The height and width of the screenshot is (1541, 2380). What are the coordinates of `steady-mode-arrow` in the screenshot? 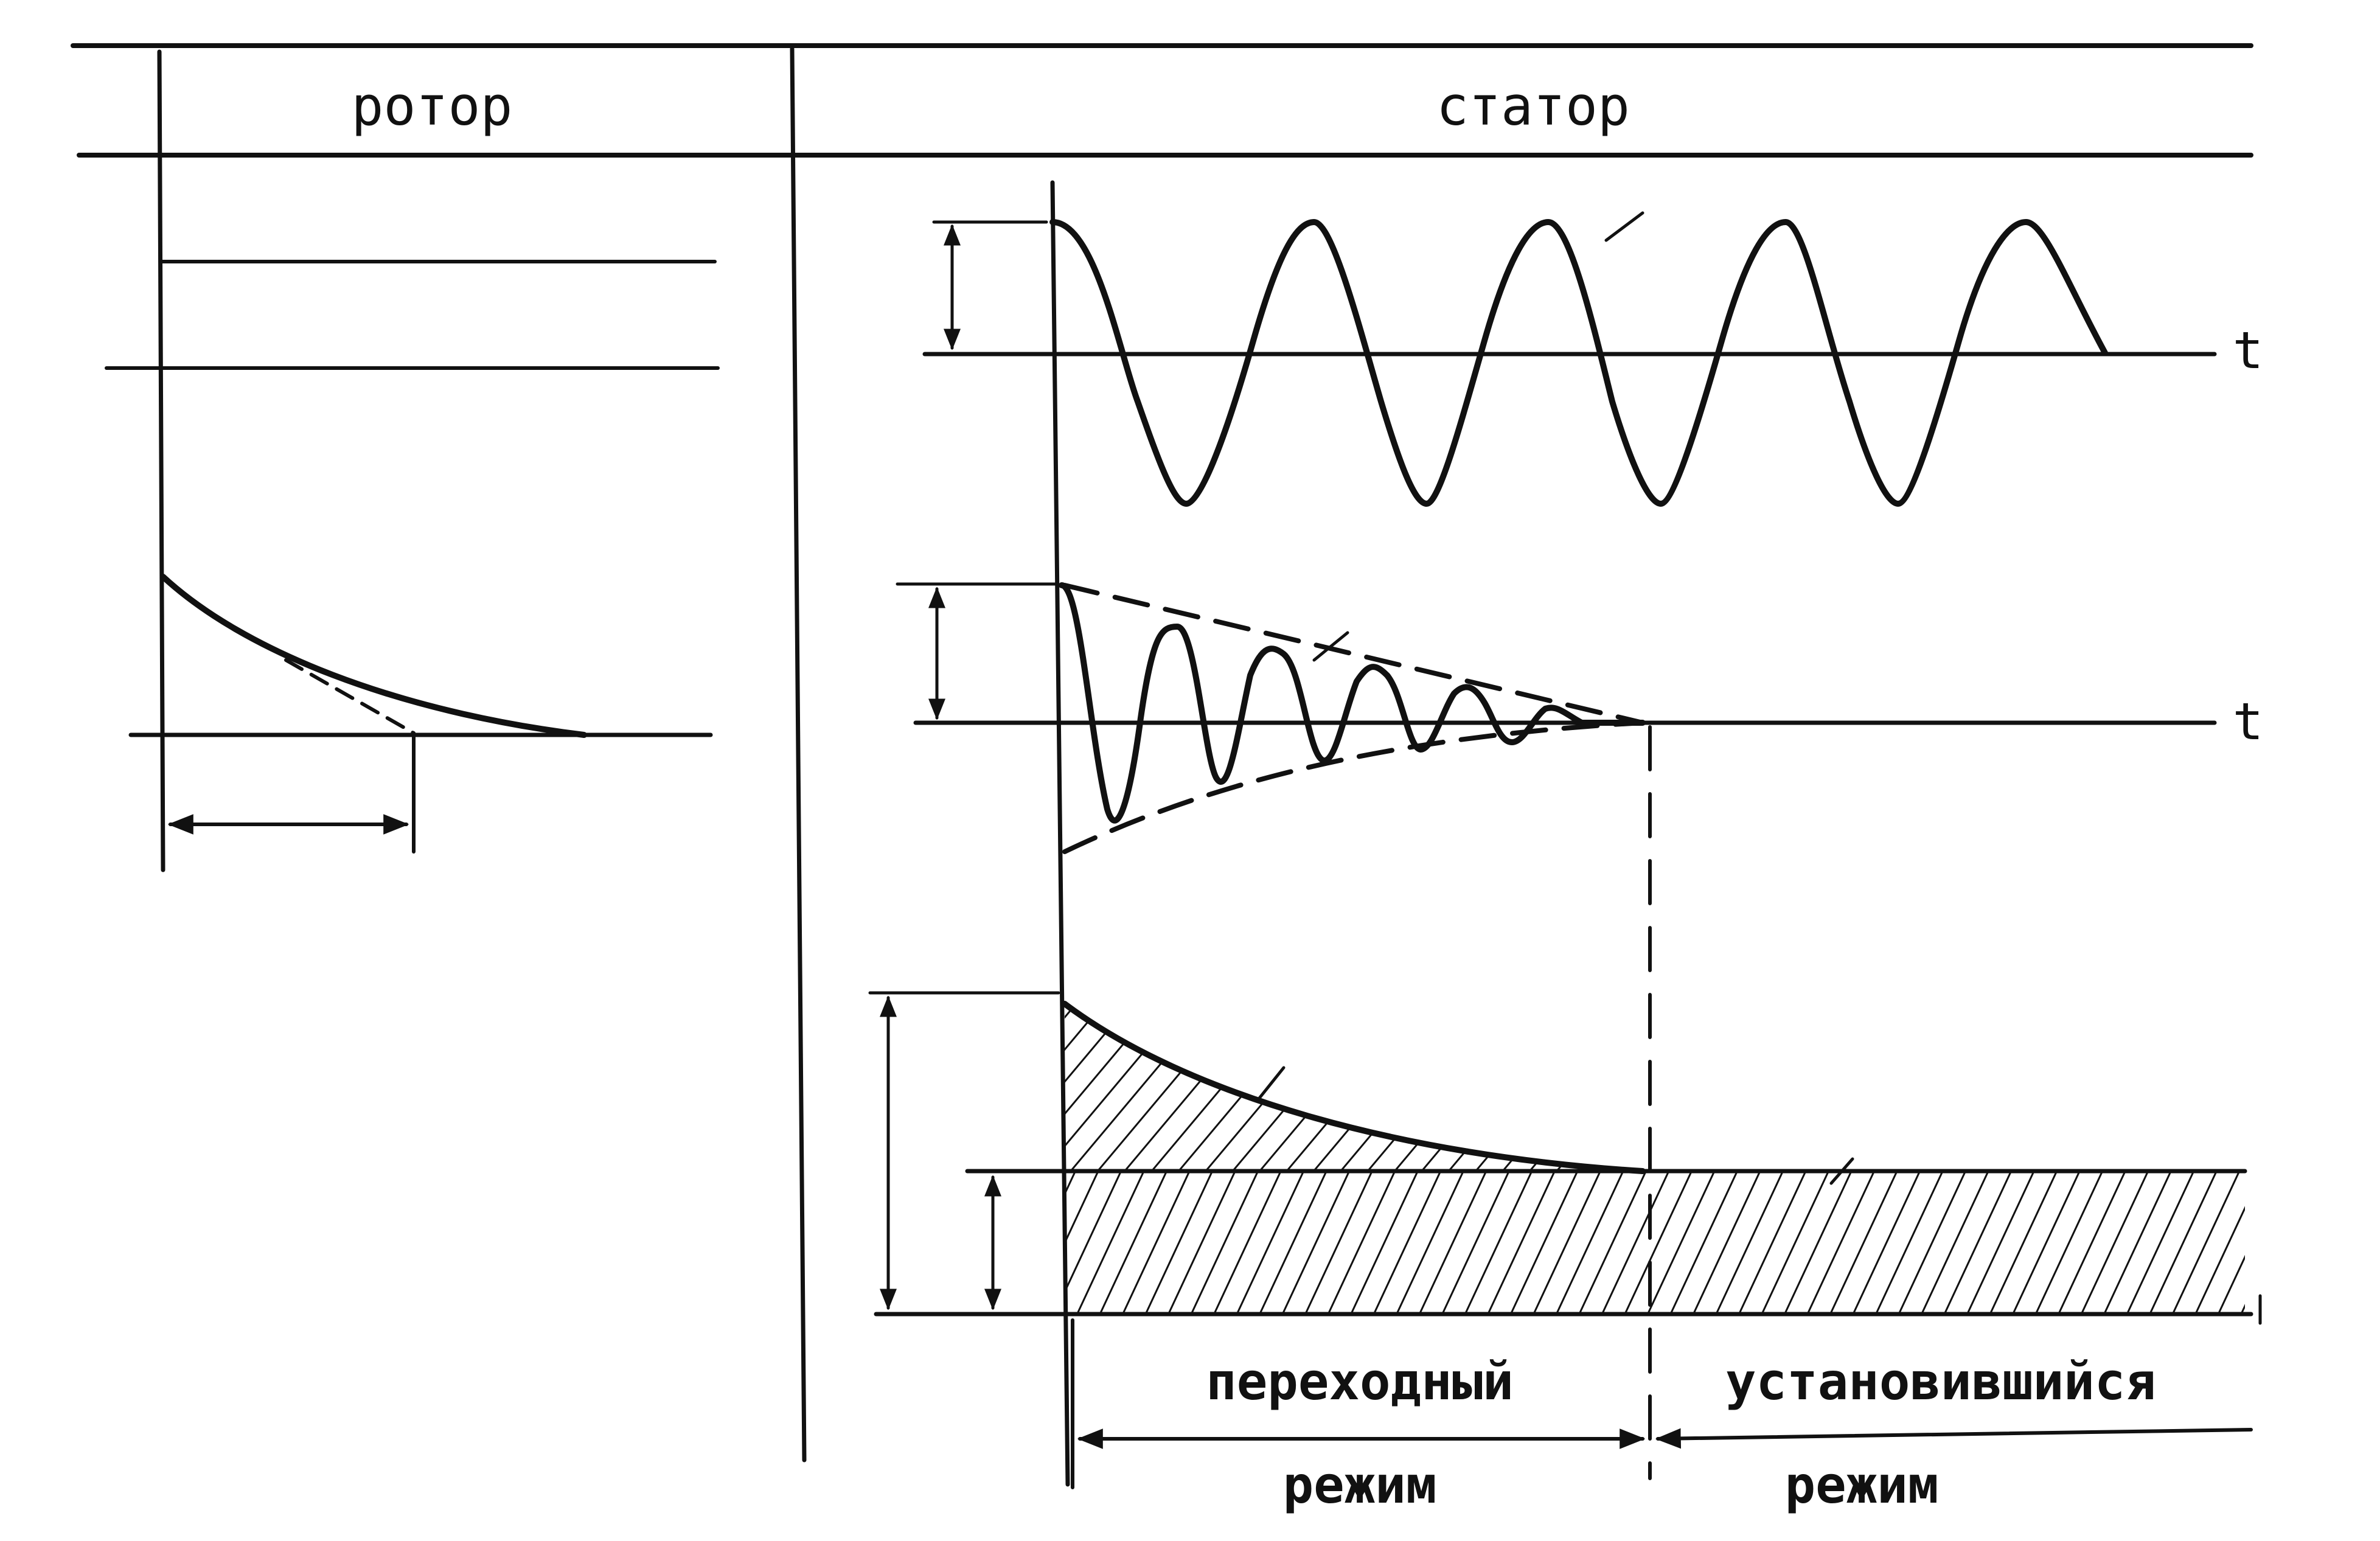 It's located at (1954, 1439).